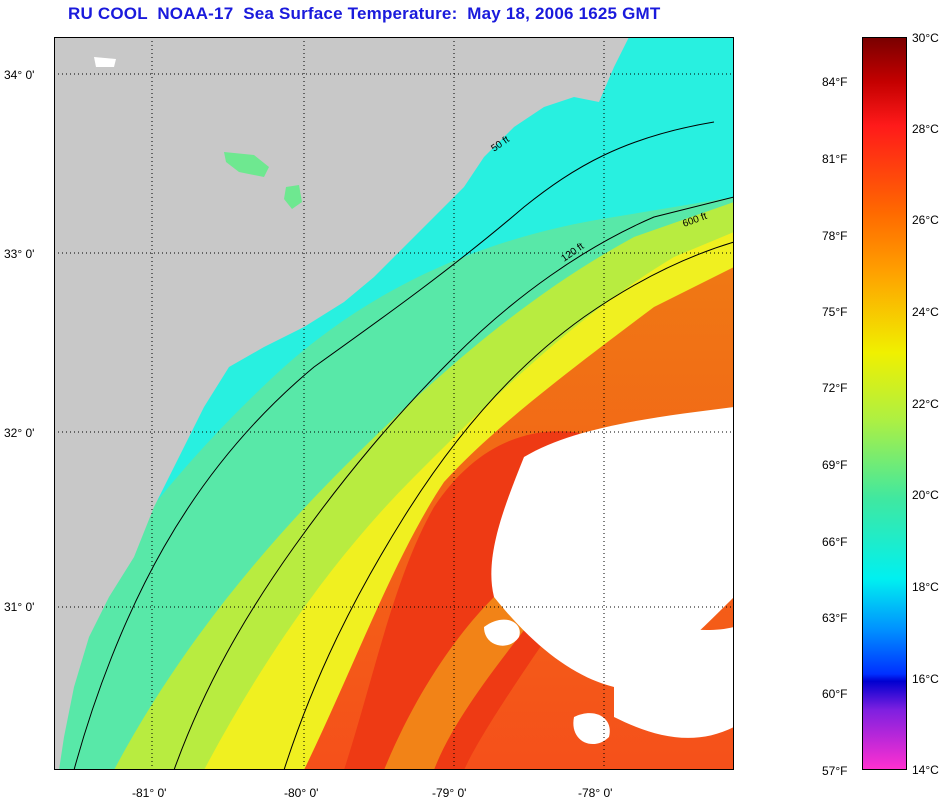 The height and width of the screenshot is (801, 952). What do you see at coordinates (835, 618) in the screenshot?
I see `cbar-f-63: 63°F` at bounding box center [835, 618].